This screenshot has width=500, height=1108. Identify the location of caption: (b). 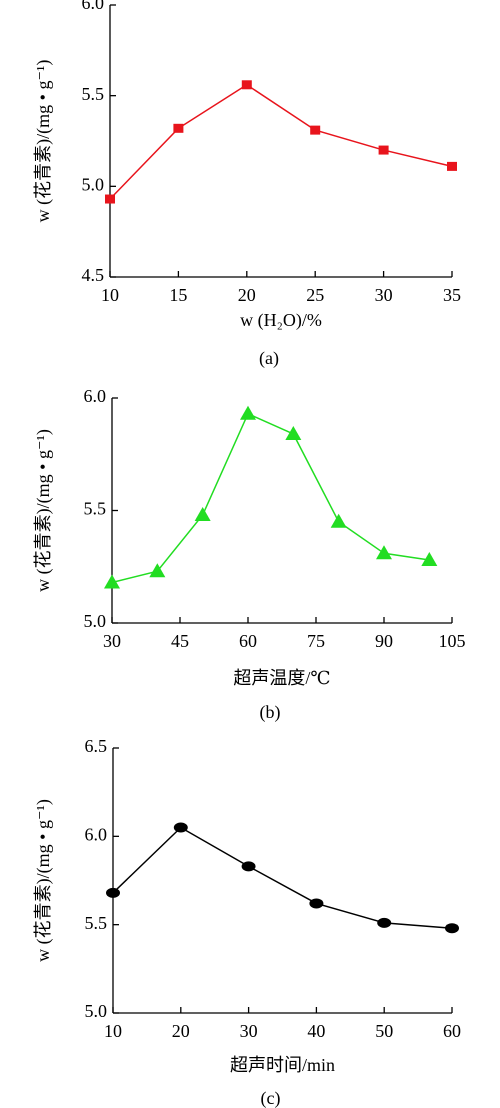
(270, 712).